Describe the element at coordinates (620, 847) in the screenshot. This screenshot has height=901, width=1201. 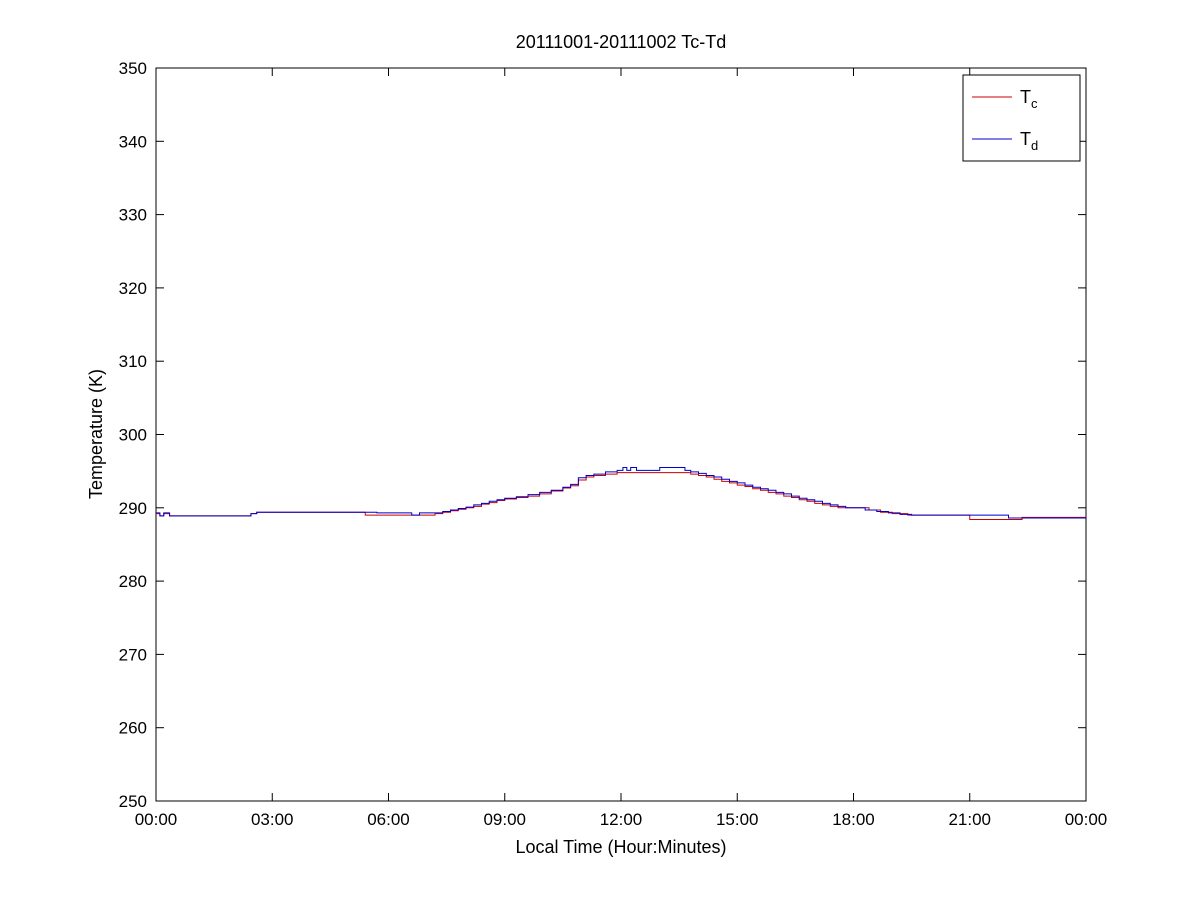
I see `x-axis-label: Local Time (Hour:Minutes)` at that location.